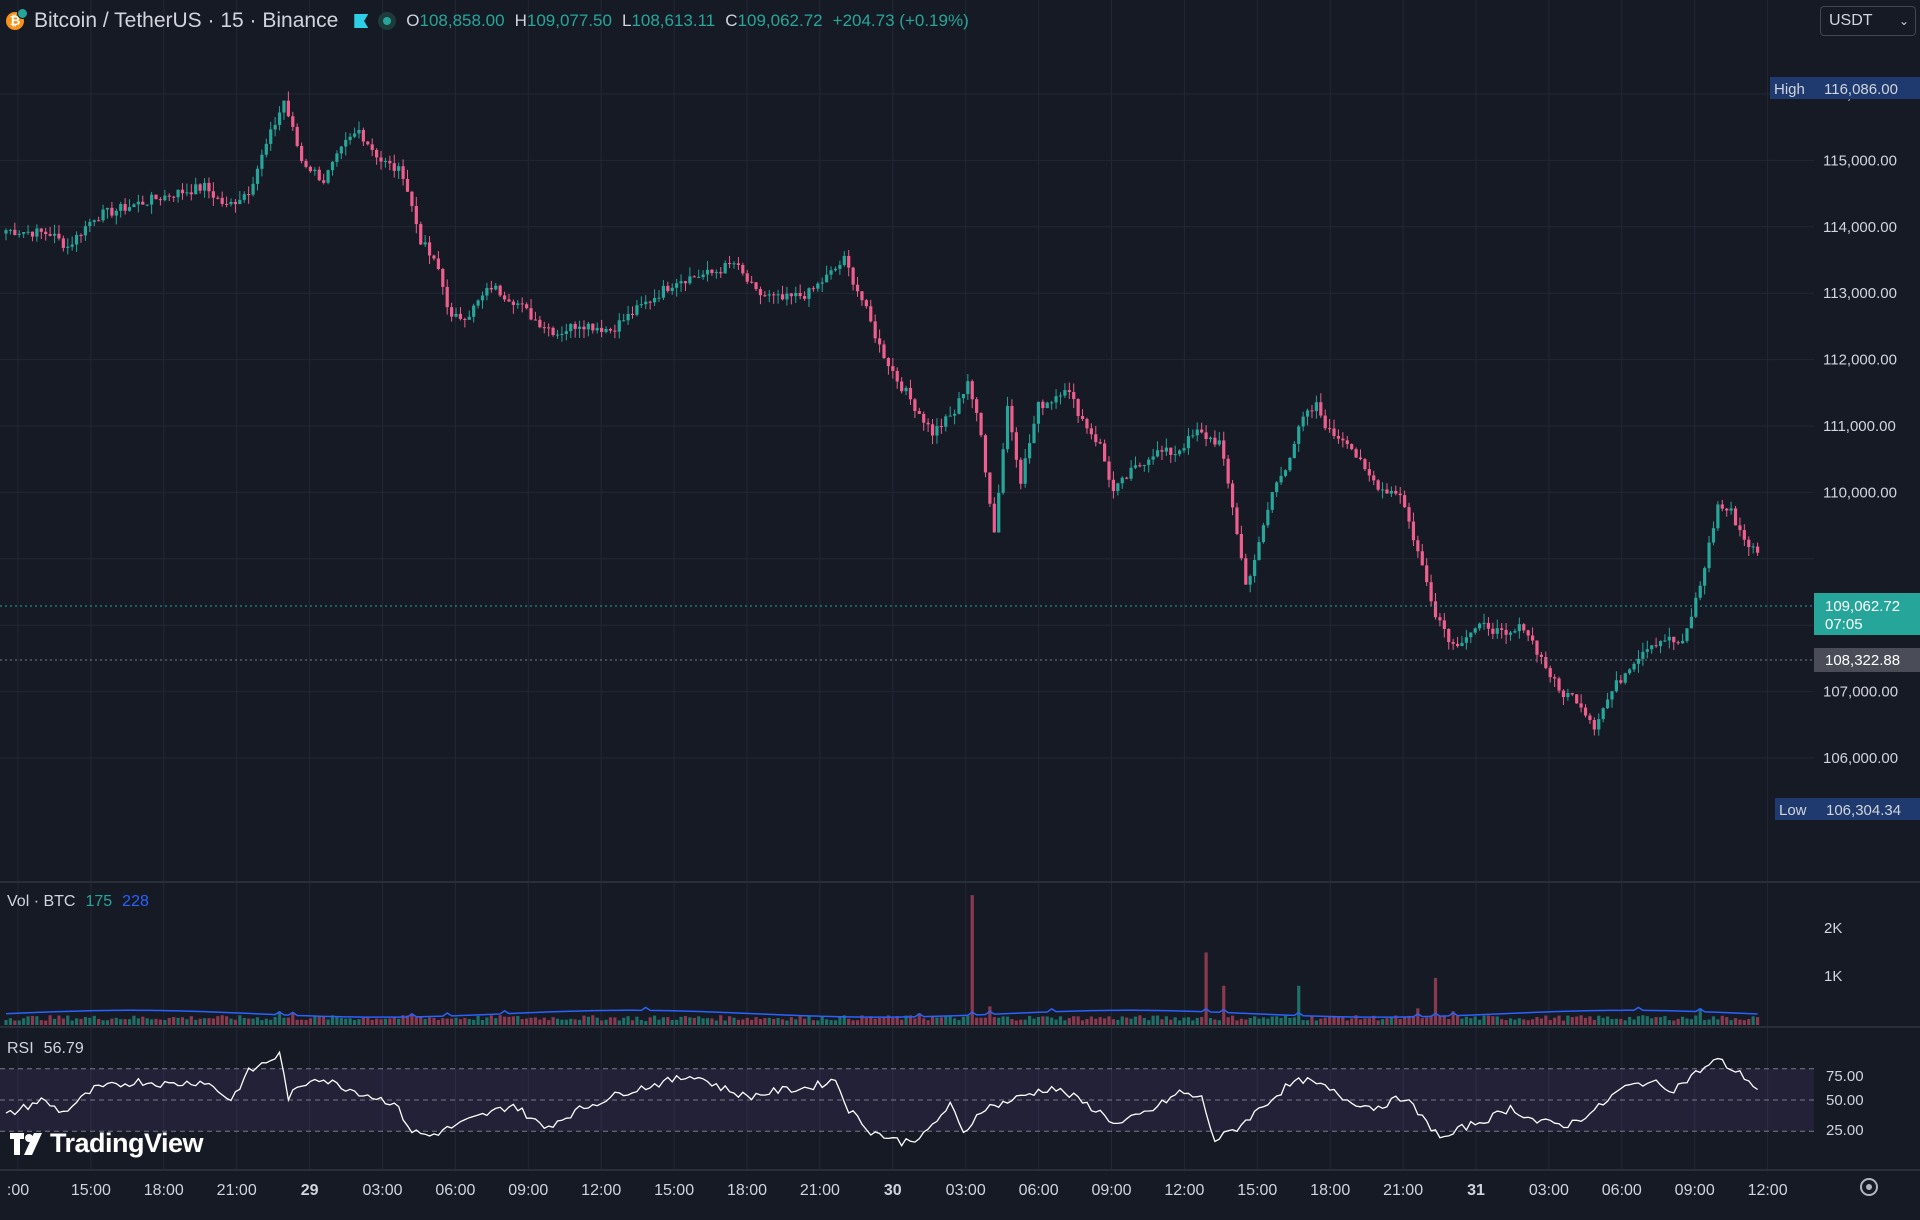 The width and height of the screenshot is (1920, 1220). I want to click on symbol-title: Bitcoin / TetherUS · 15 · Binance, so click(186, 20).